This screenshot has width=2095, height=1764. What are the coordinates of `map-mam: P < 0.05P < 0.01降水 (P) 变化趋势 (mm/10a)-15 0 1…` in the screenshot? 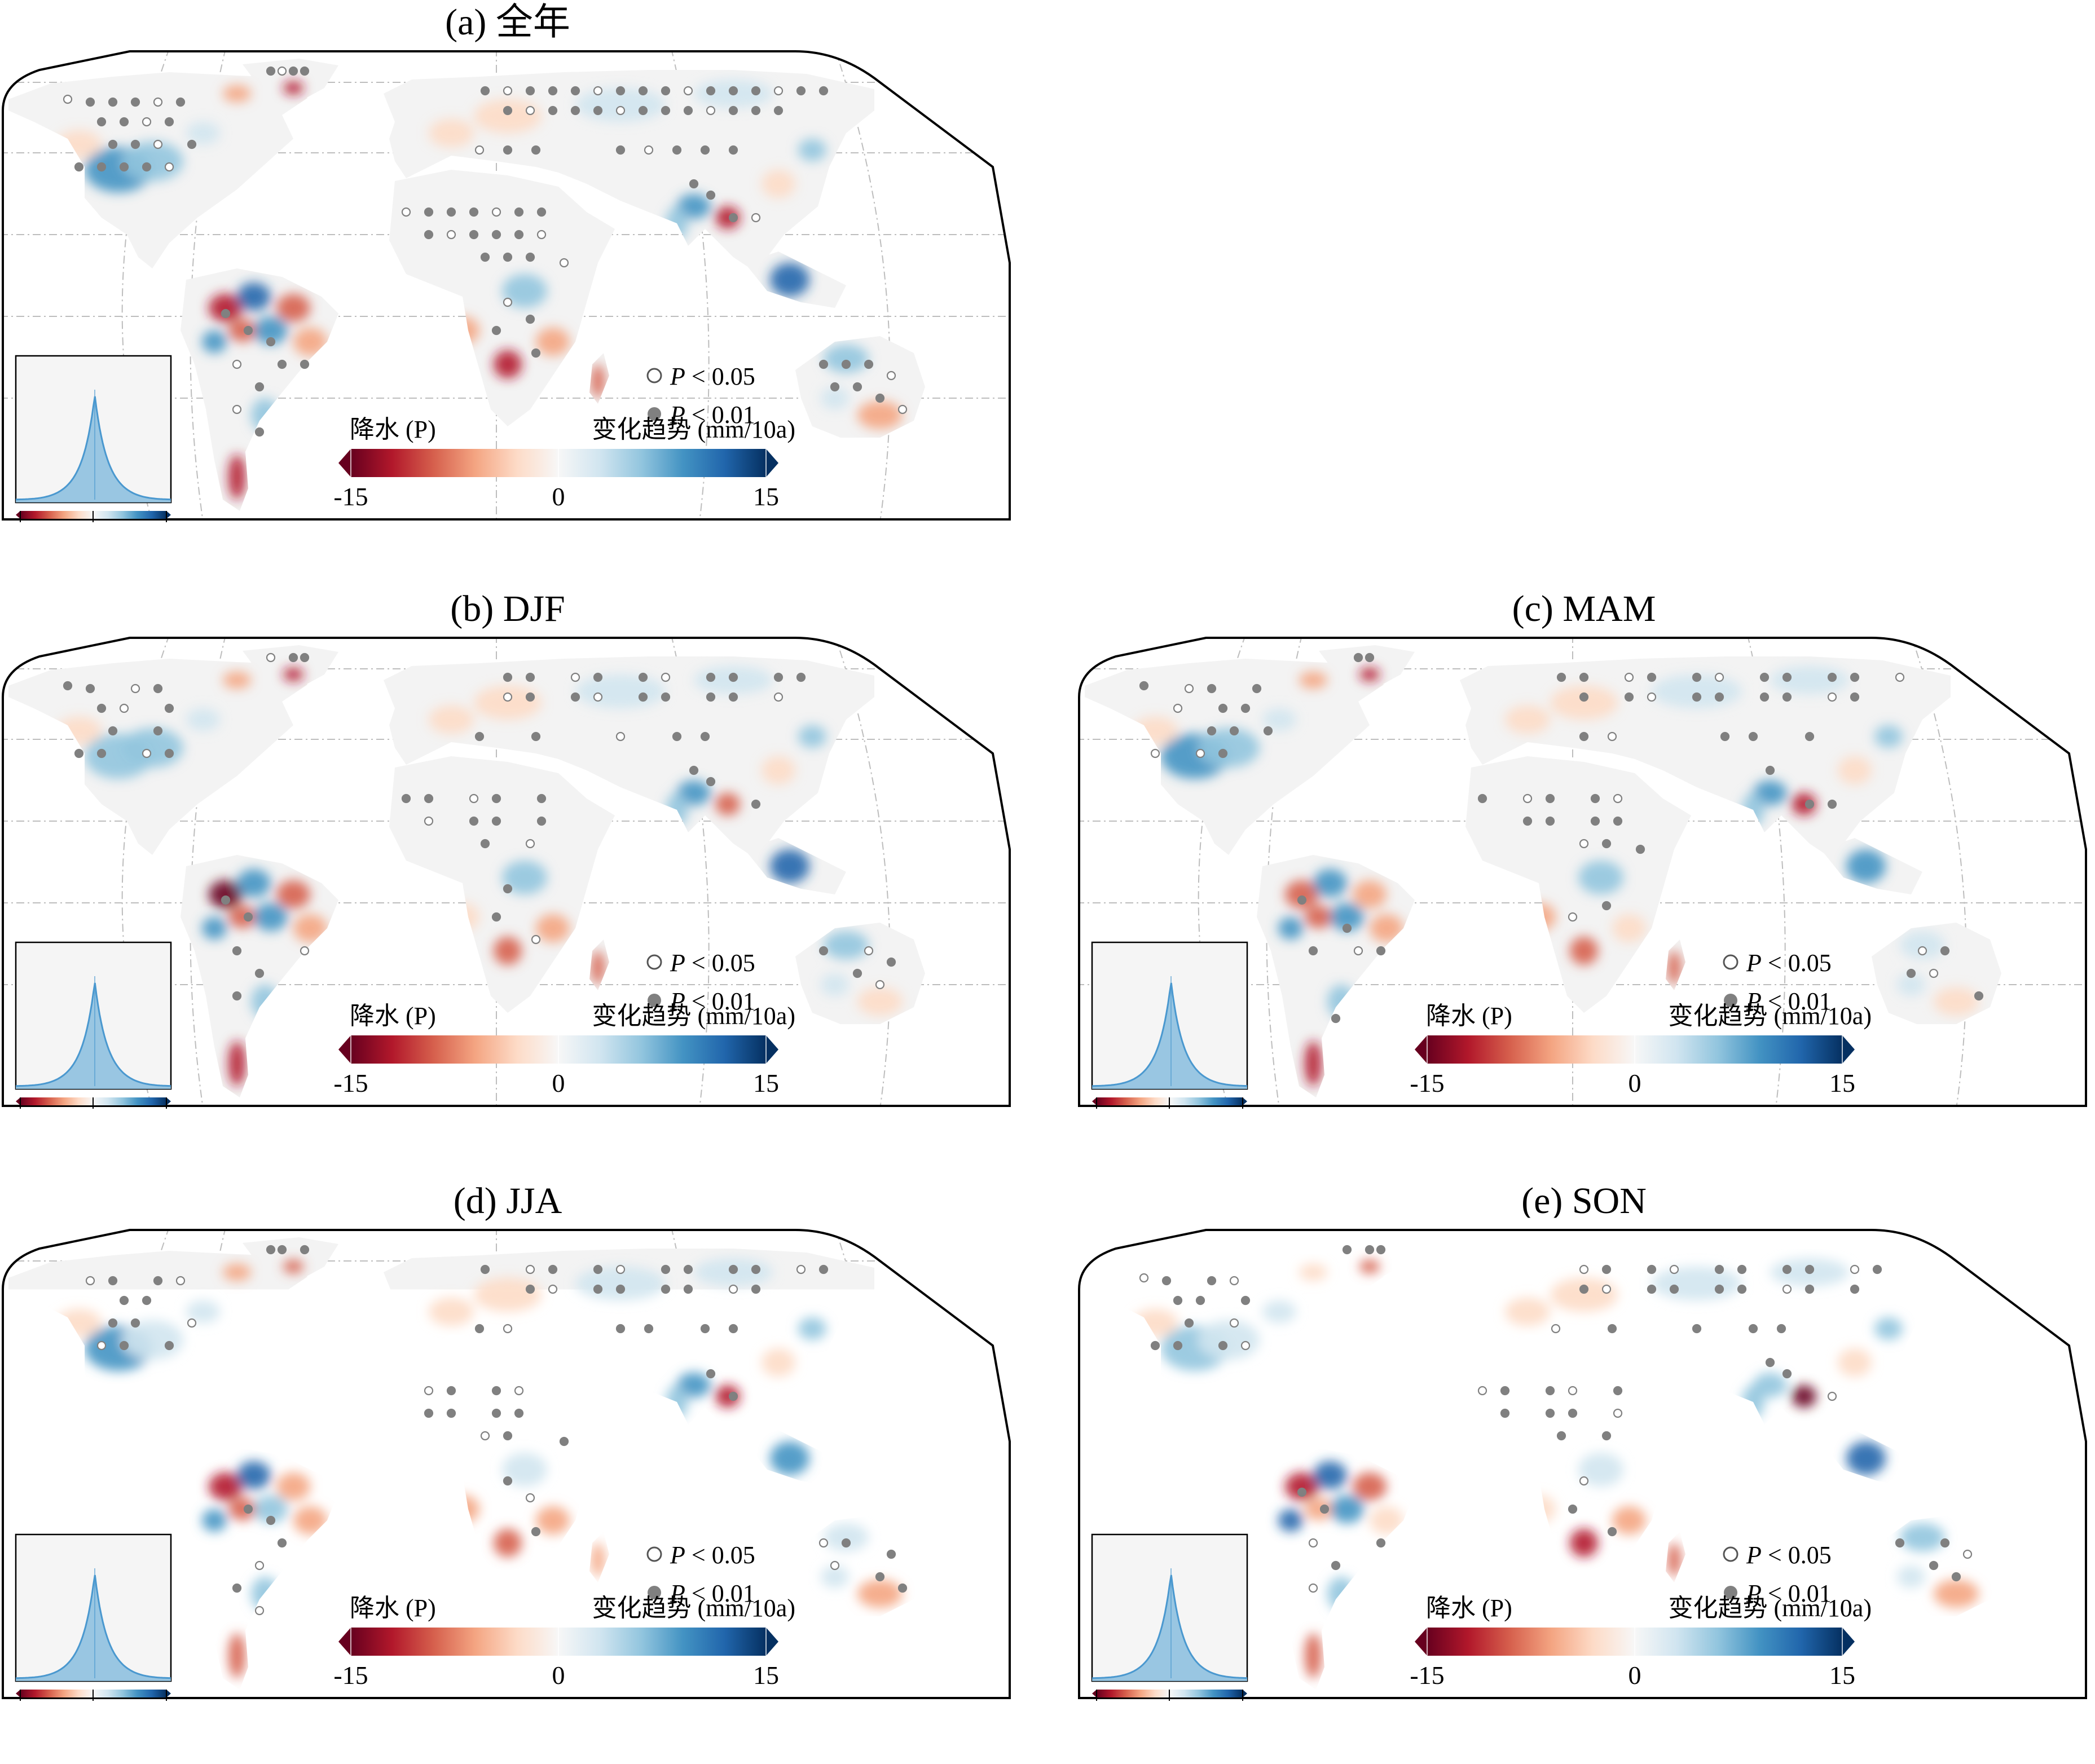 It's located at (1584, 872).